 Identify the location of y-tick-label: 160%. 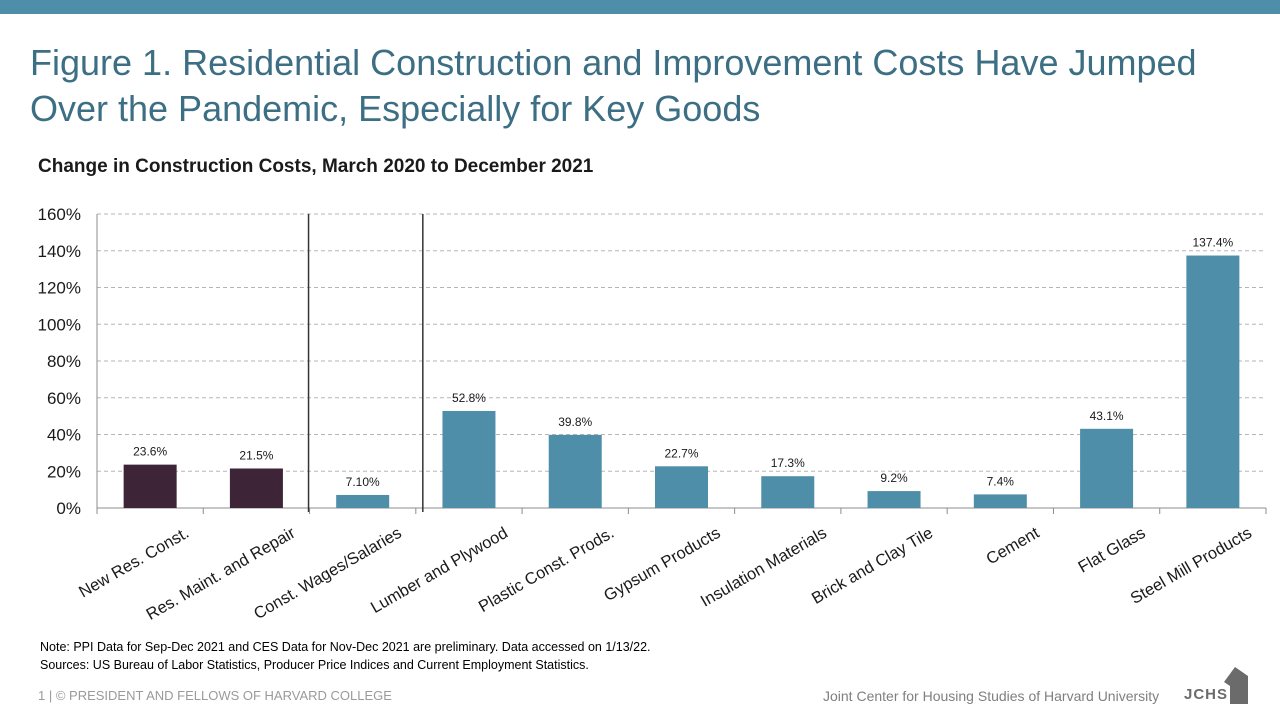
(59, 214).